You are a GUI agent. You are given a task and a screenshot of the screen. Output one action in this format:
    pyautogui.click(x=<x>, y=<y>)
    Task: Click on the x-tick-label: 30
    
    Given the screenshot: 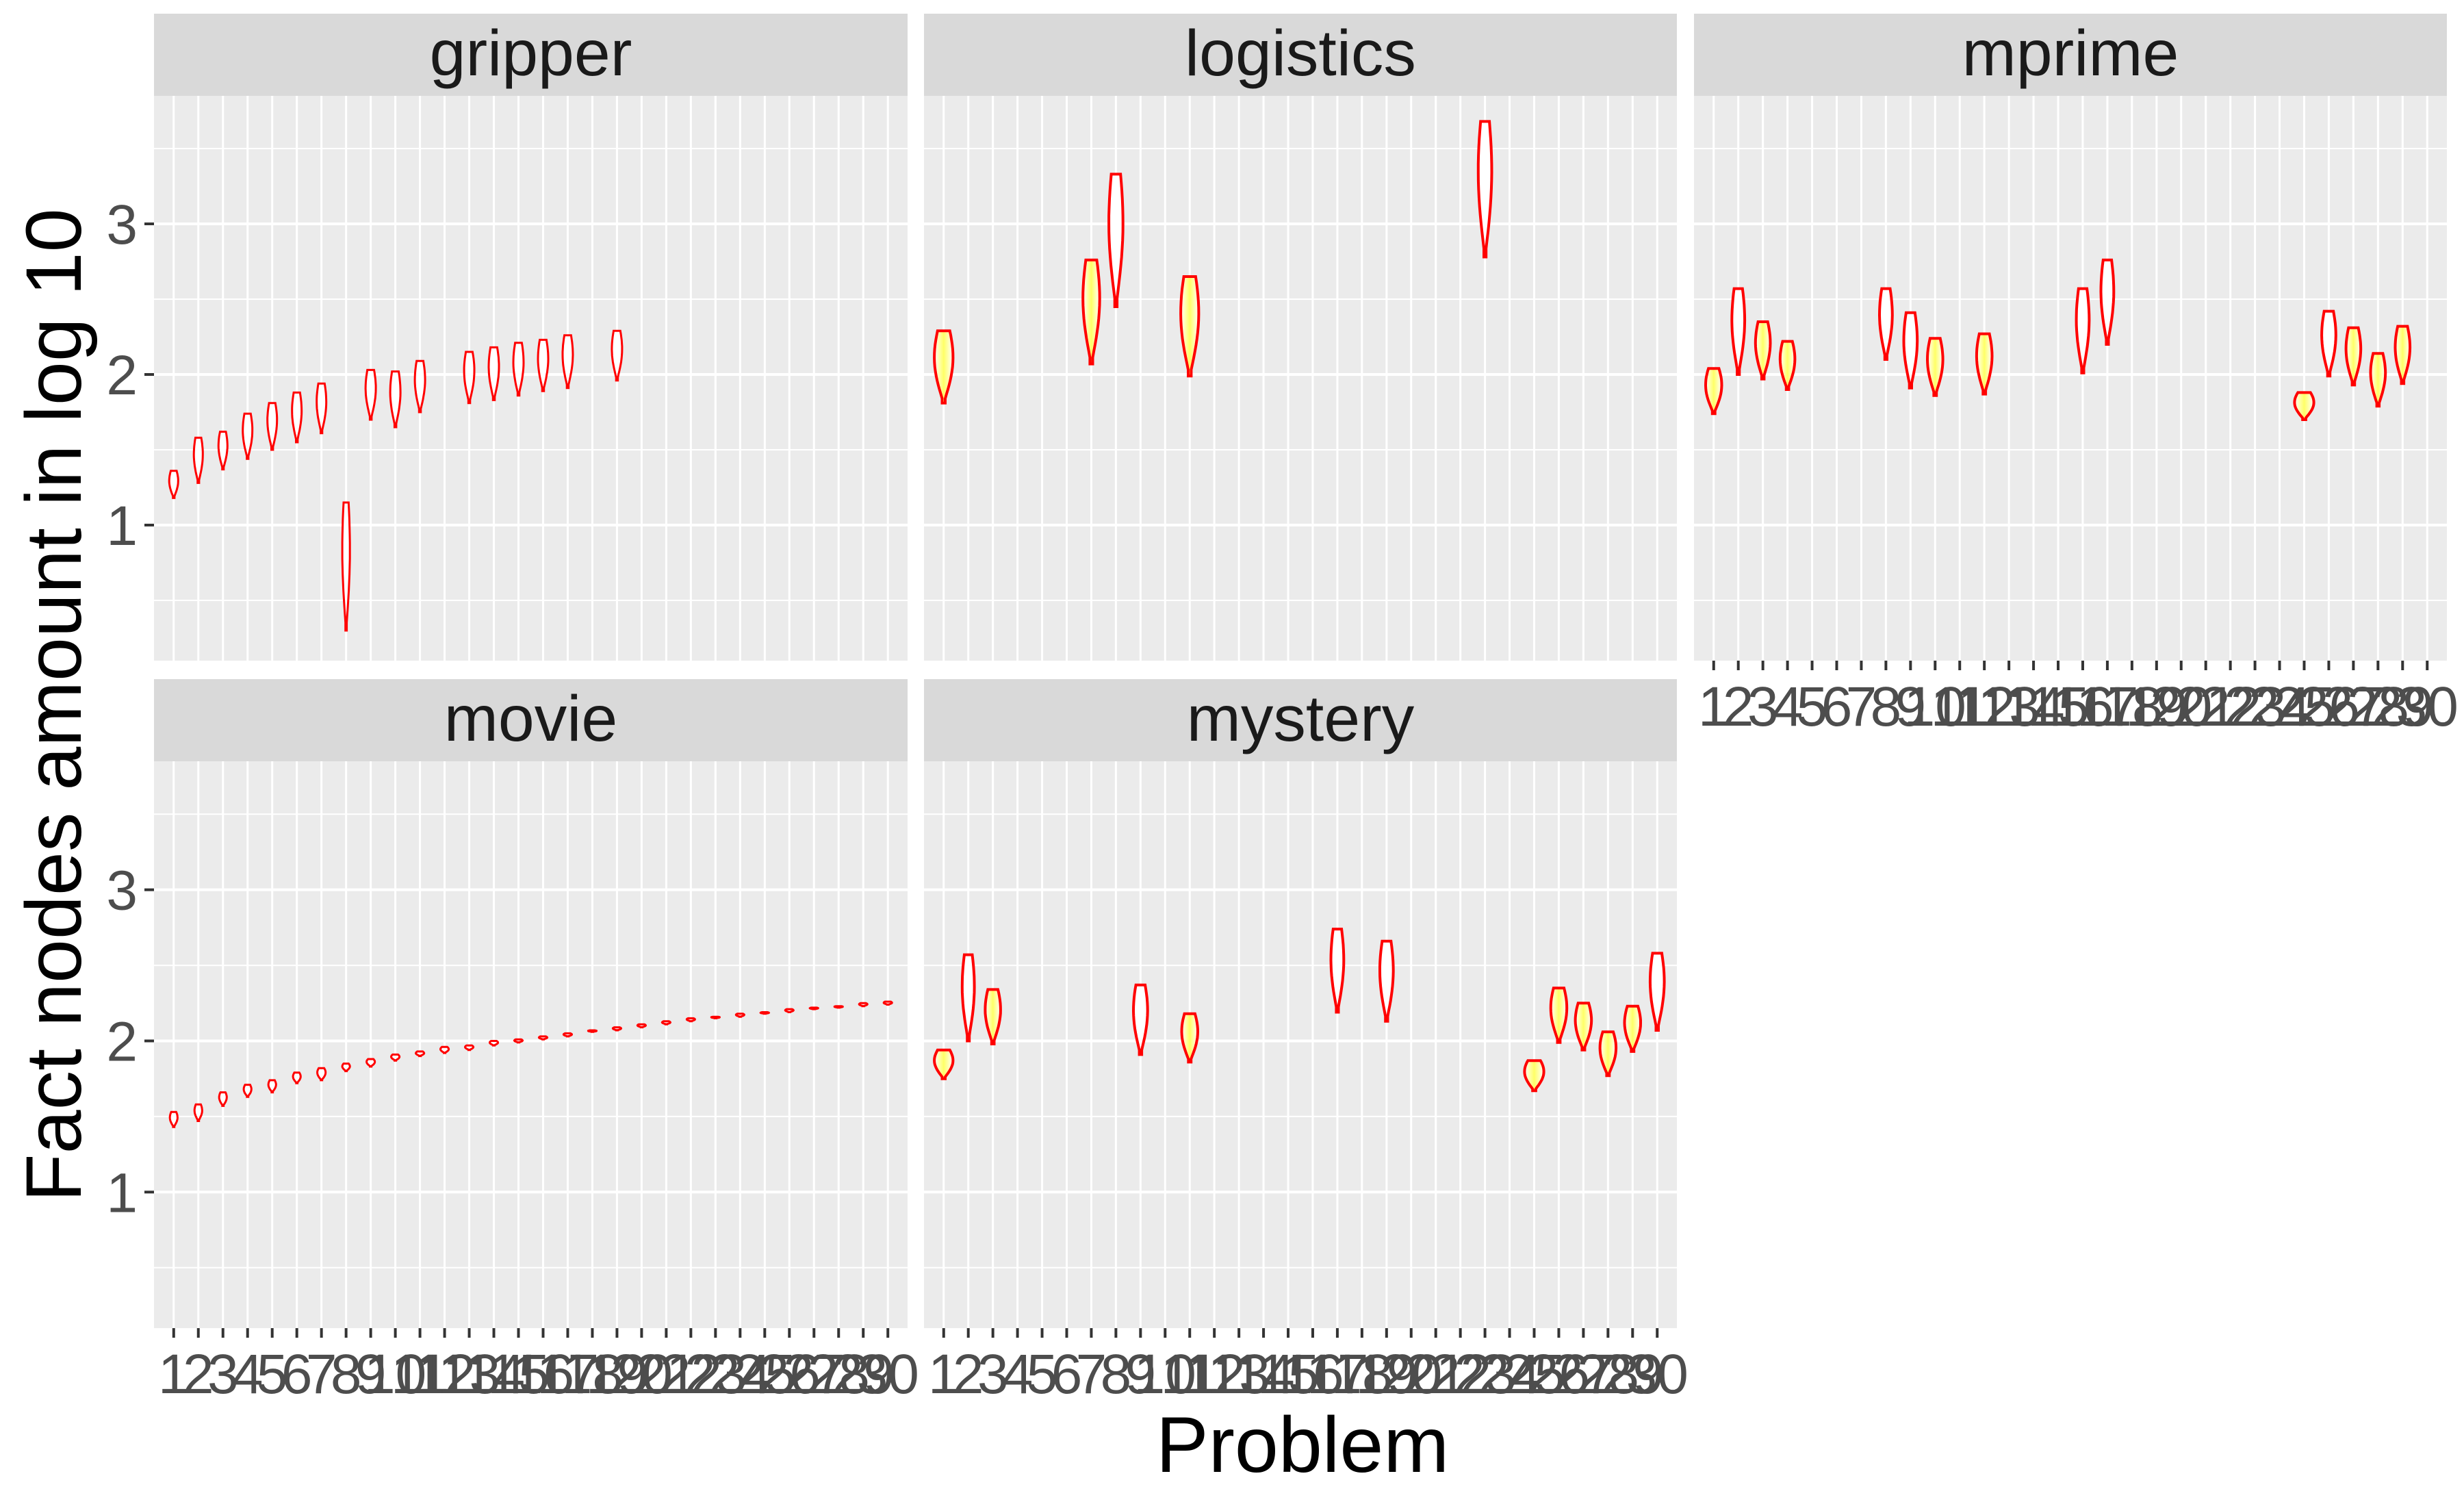 What is the action you would take?
    pyautogui.click(x=2427, y=707)
    